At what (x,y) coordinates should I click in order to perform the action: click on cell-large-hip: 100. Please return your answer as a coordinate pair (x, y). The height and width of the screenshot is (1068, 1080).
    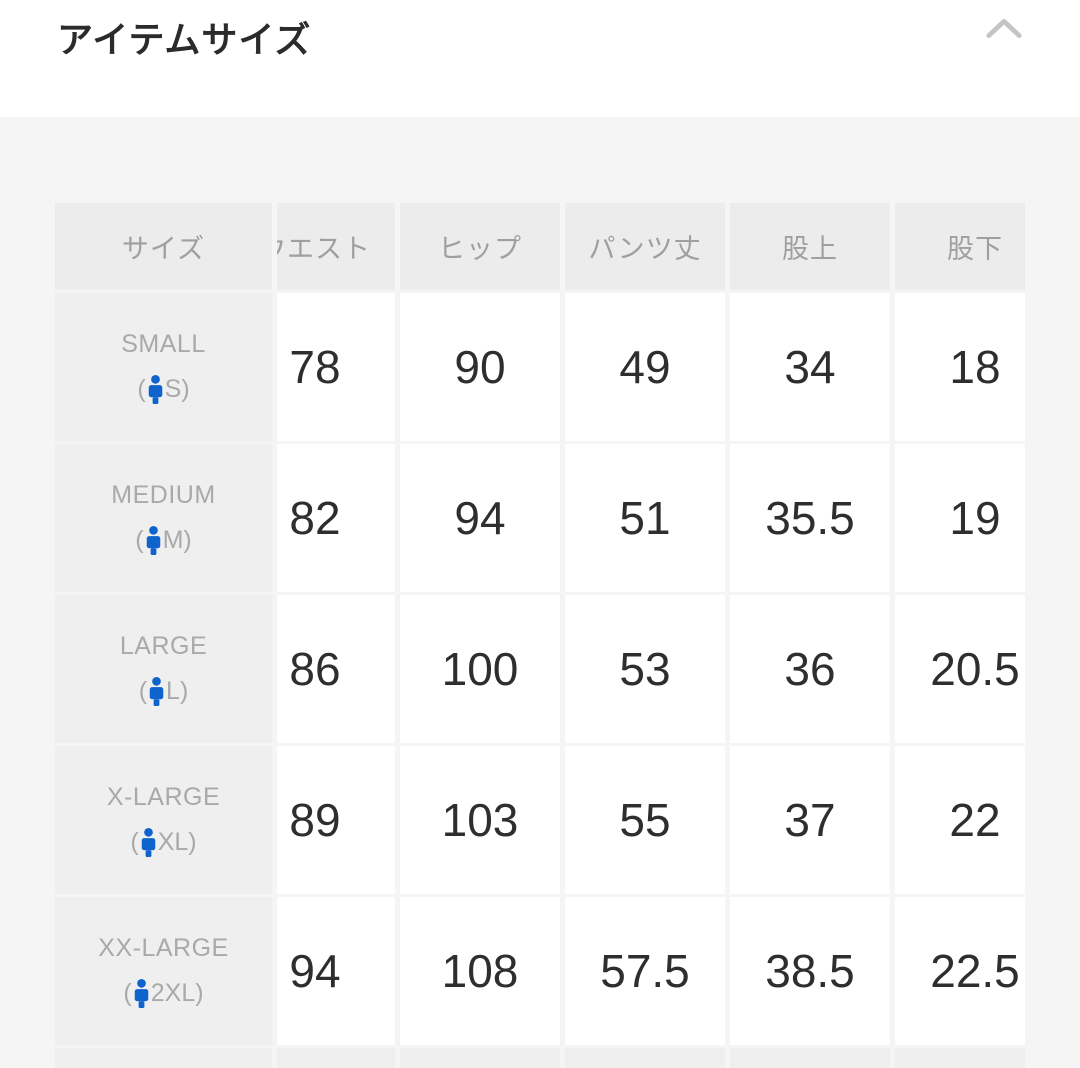
    Looking at the image, I should click on (480, 669).